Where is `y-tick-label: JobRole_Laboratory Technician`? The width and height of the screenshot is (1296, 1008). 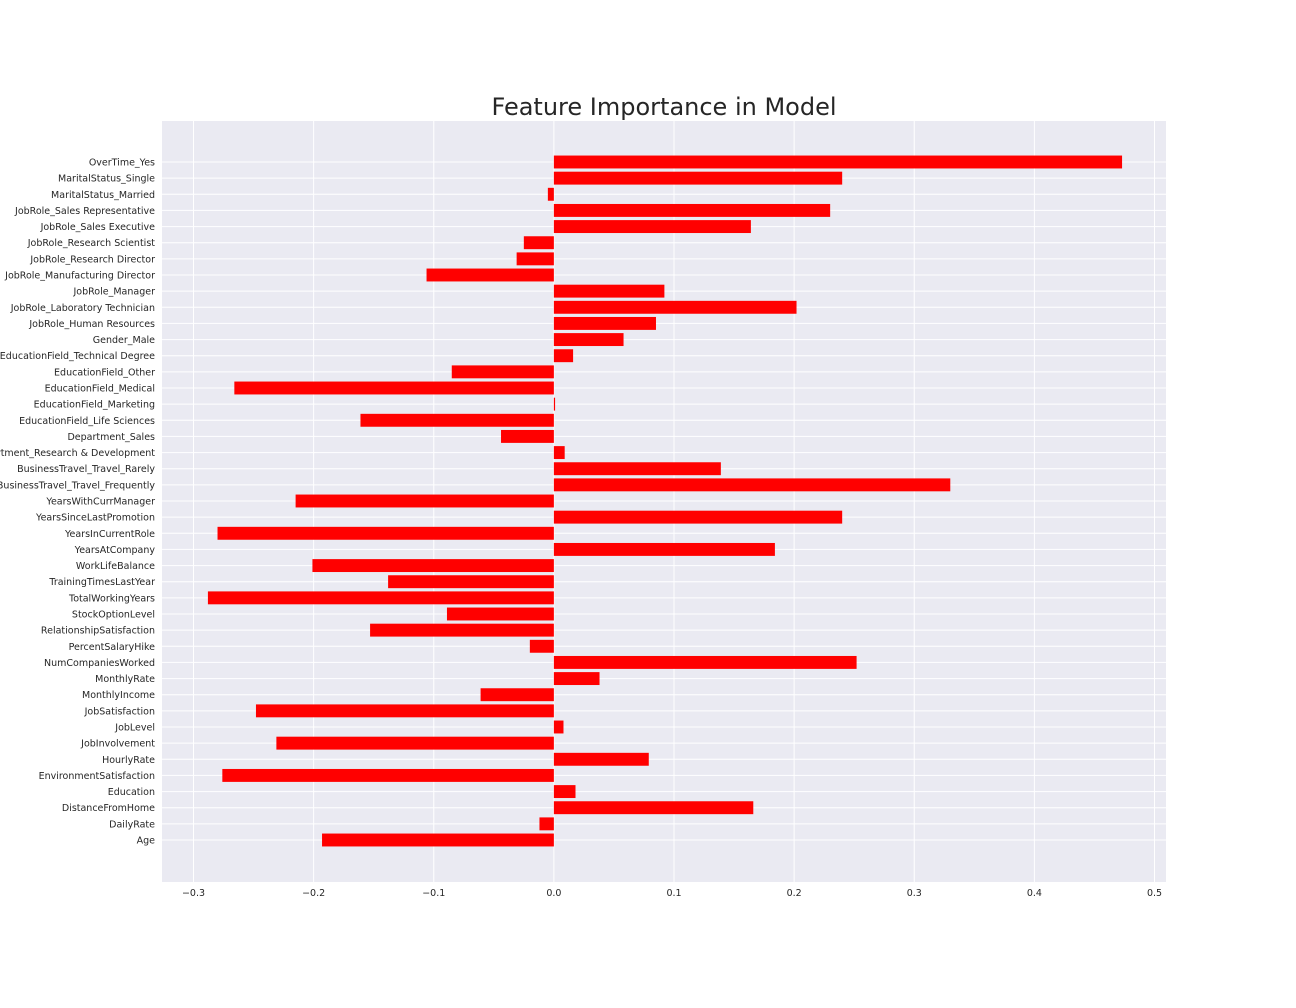 y-tick-label: JobRole_Laboratory Technician is located at coordinates (82, 308).